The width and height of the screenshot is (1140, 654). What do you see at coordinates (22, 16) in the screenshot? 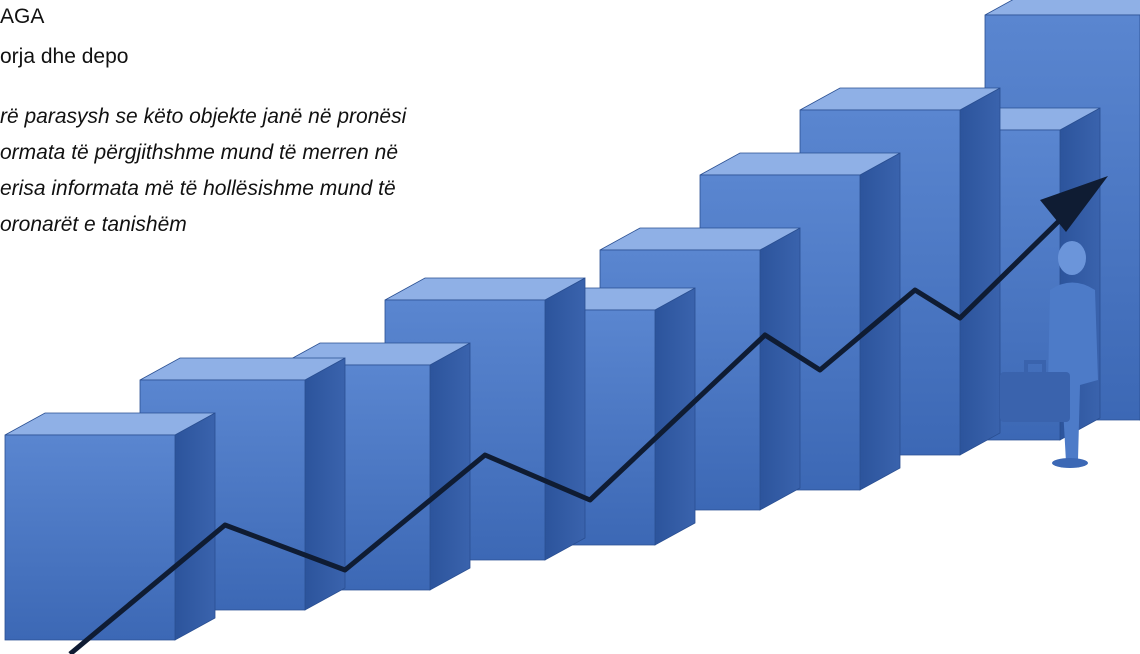
I see `title: AGA` at bounding box center [22, 16].